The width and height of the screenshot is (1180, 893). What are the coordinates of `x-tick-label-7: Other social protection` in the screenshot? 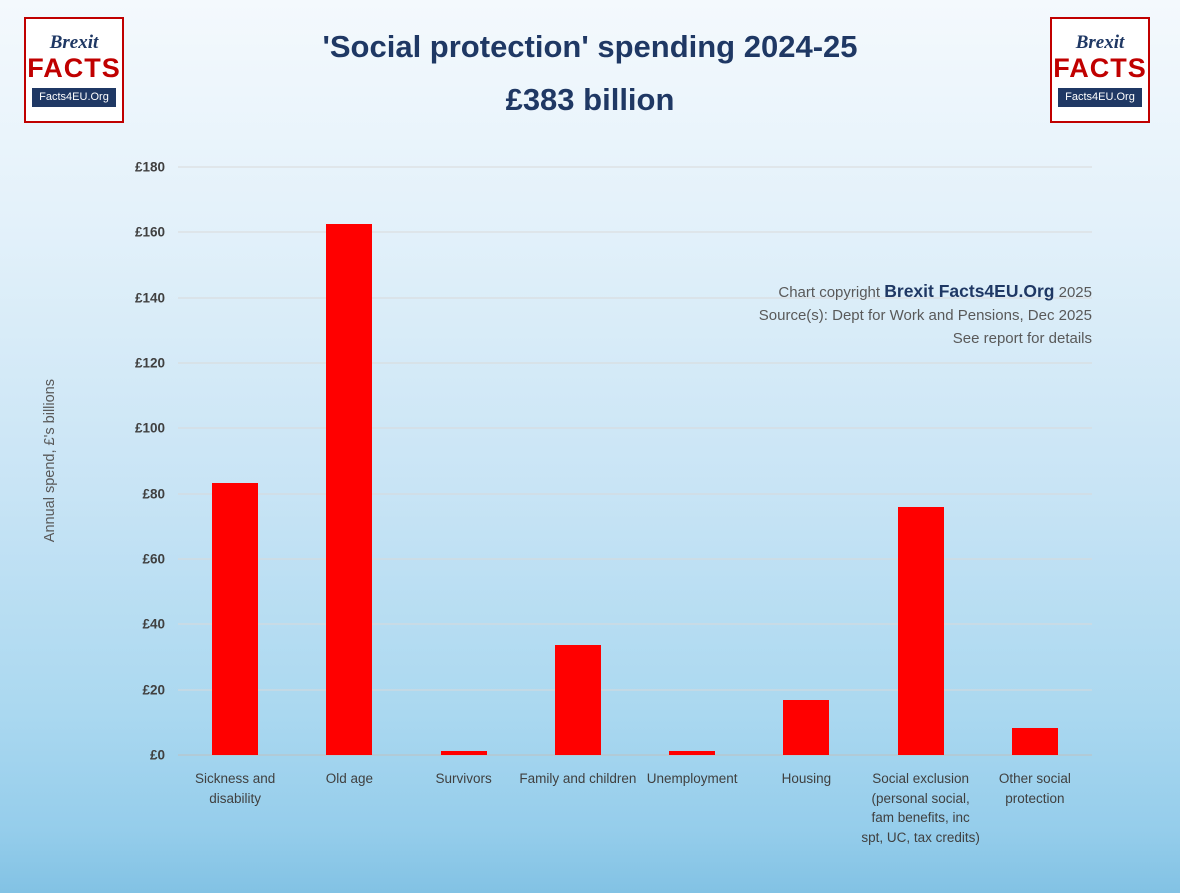 It's located at (1034, 788).